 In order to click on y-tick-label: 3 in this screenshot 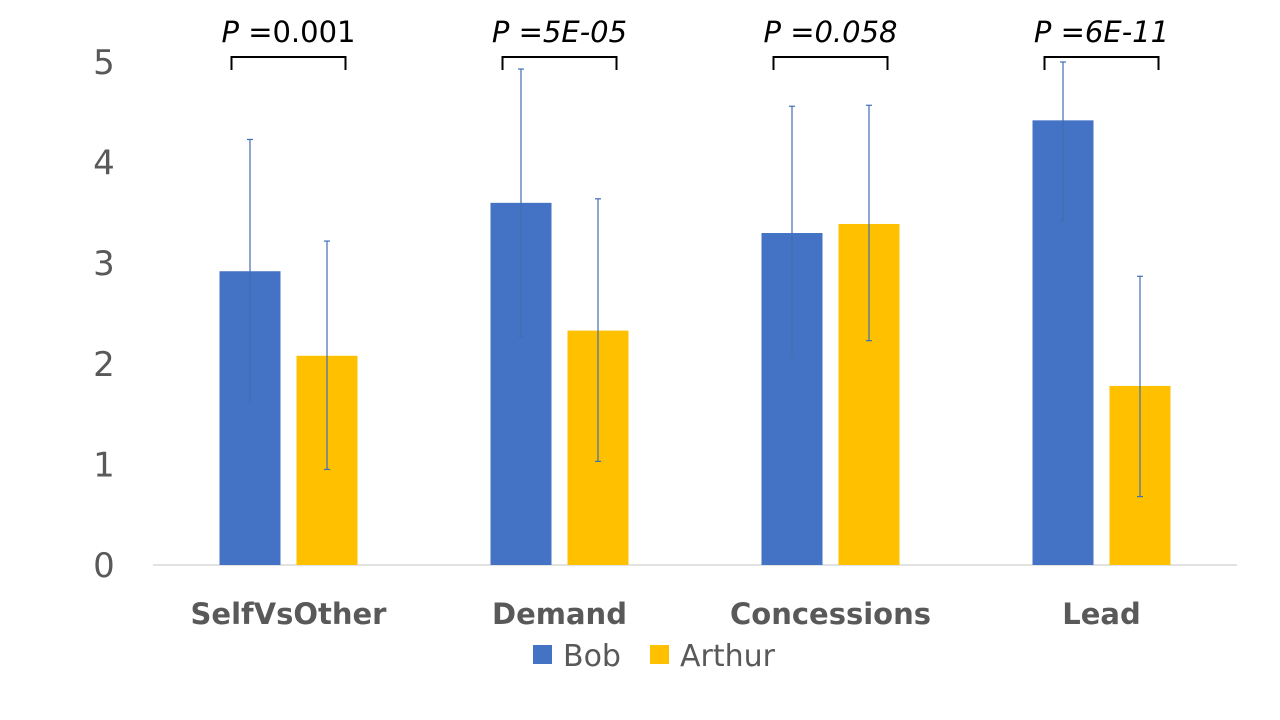, I will do `click(104, 264)`.